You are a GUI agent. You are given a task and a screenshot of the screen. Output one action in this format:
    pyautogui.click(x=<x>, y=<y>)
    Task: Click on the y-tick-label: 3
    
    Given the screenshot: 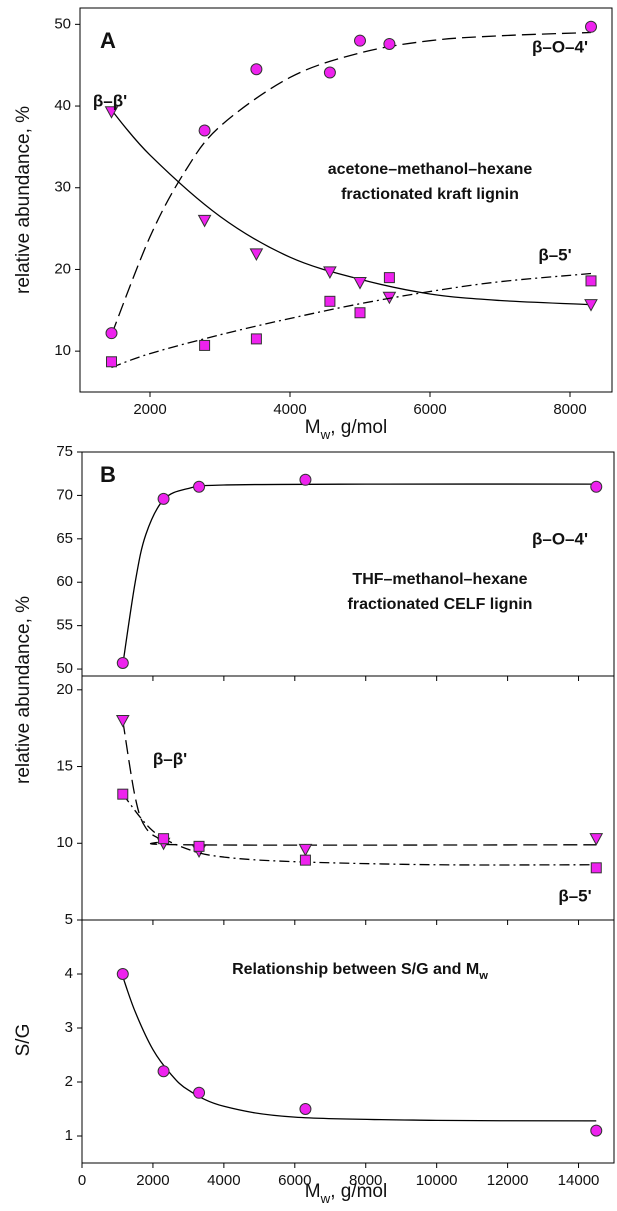 What is the action you would take?
    pyautogui.click(x=69, y=1027)
    